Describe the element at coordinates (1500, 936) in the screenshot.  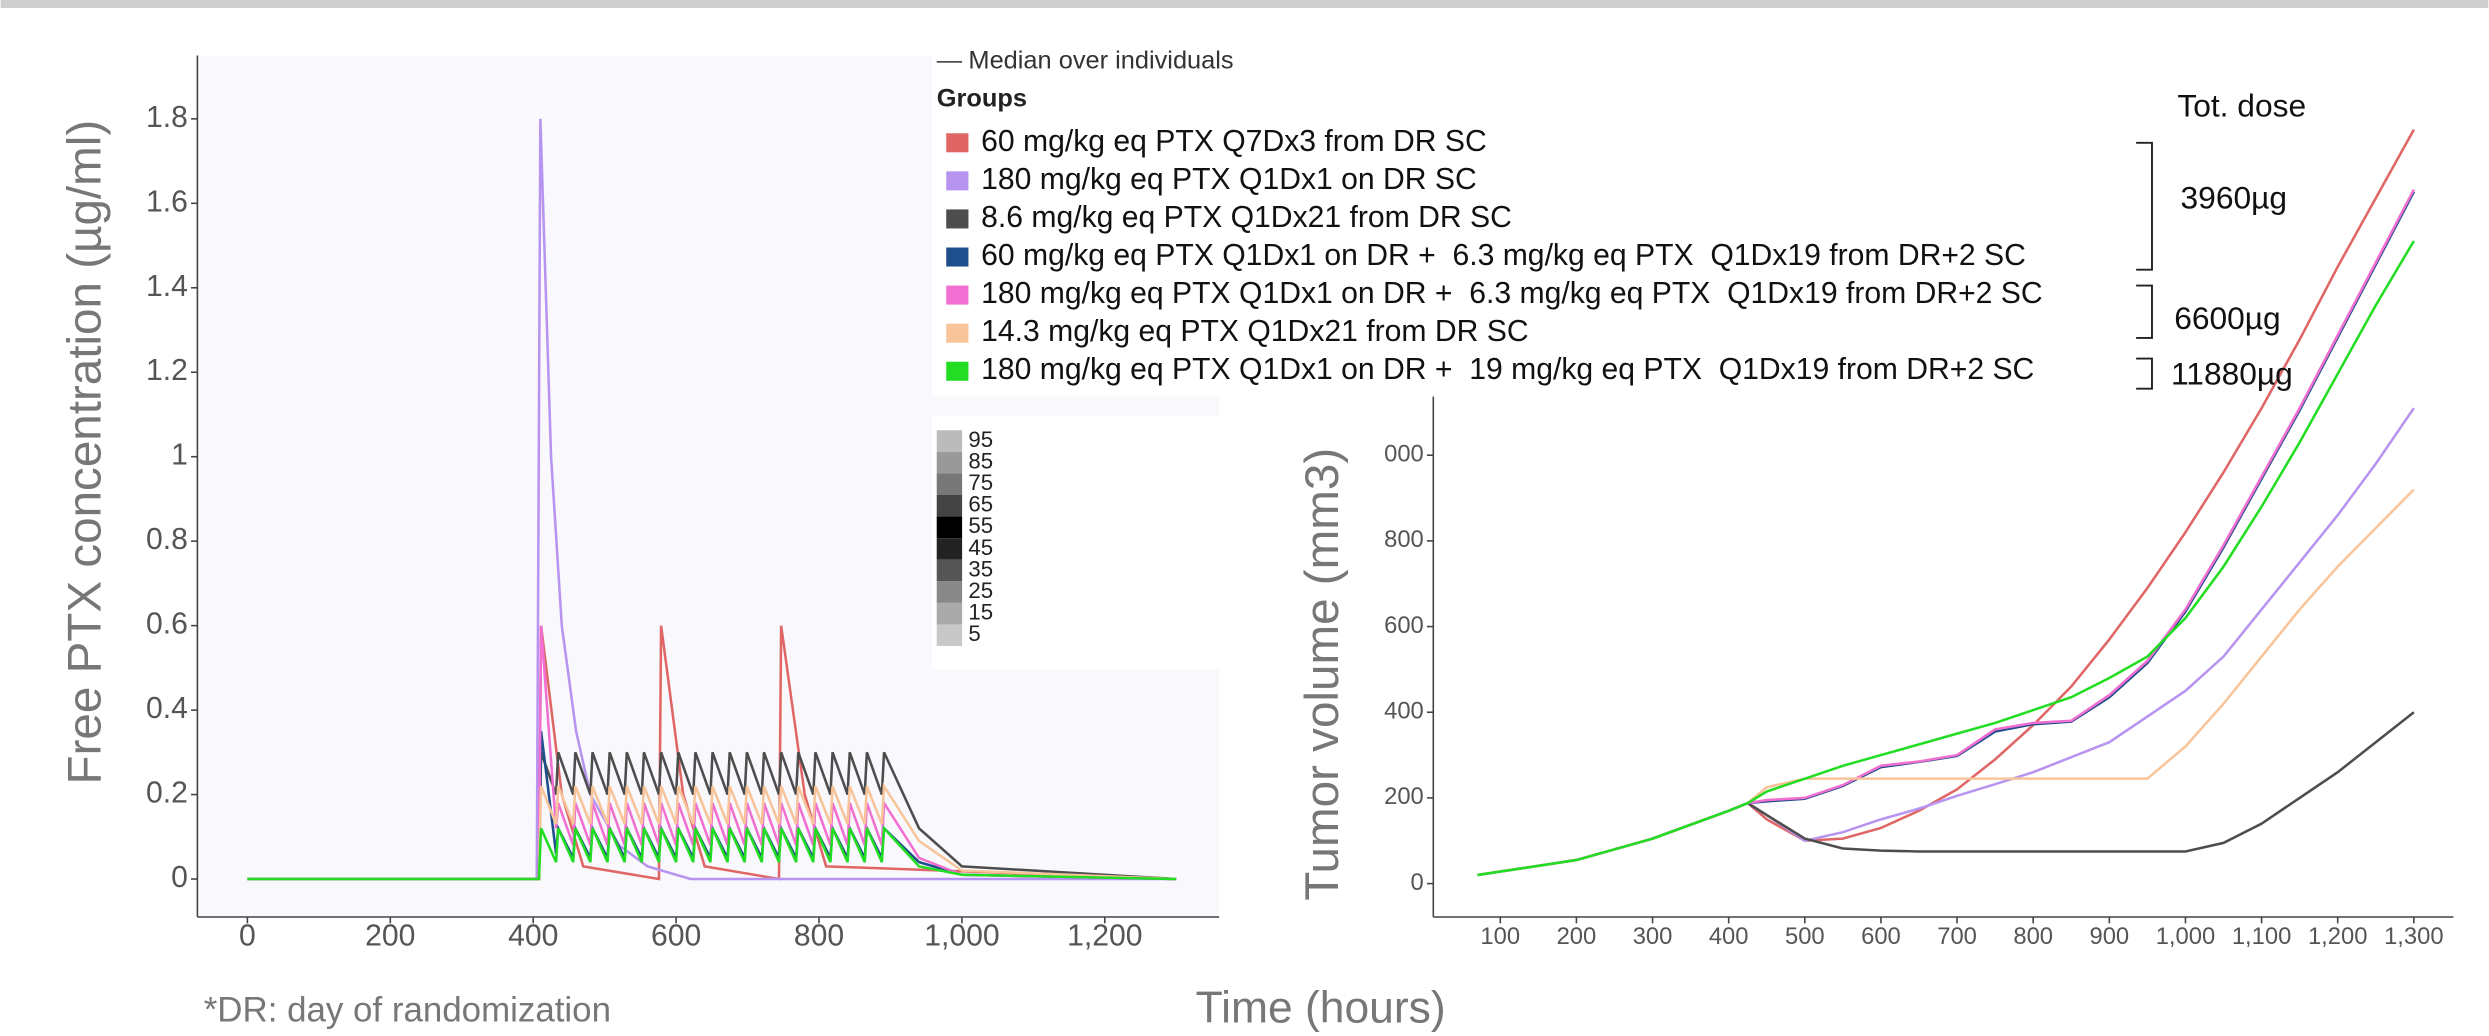
I see `x-tick-label: 100` at that location.